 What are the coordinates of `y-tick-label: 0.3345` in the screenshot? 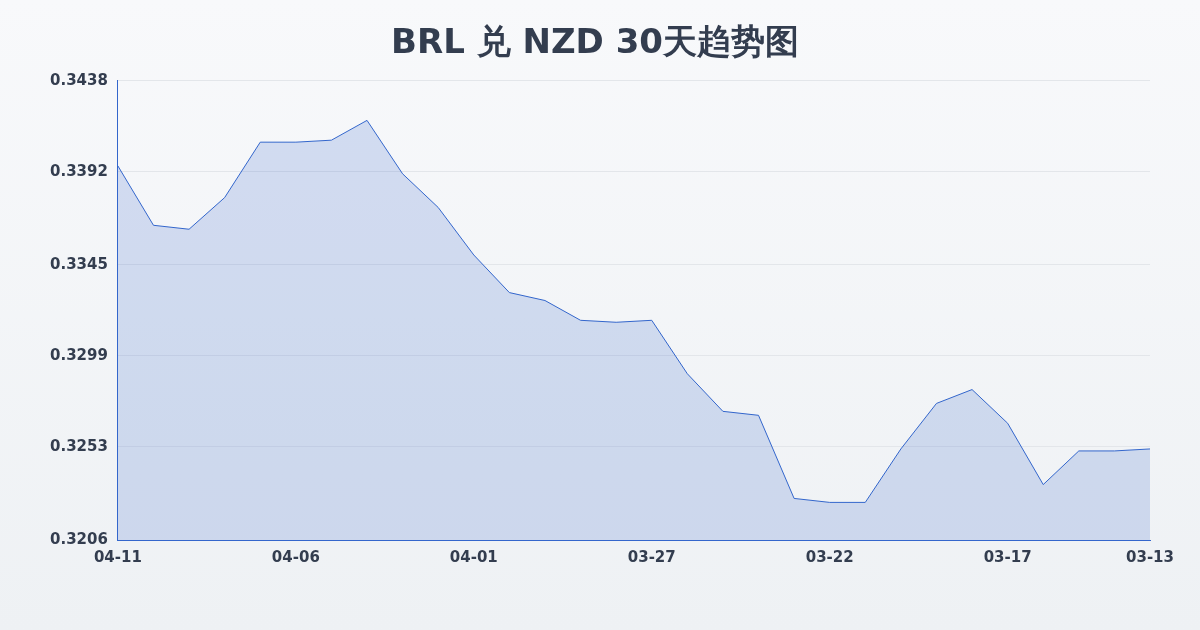 It's located at (78, 263).